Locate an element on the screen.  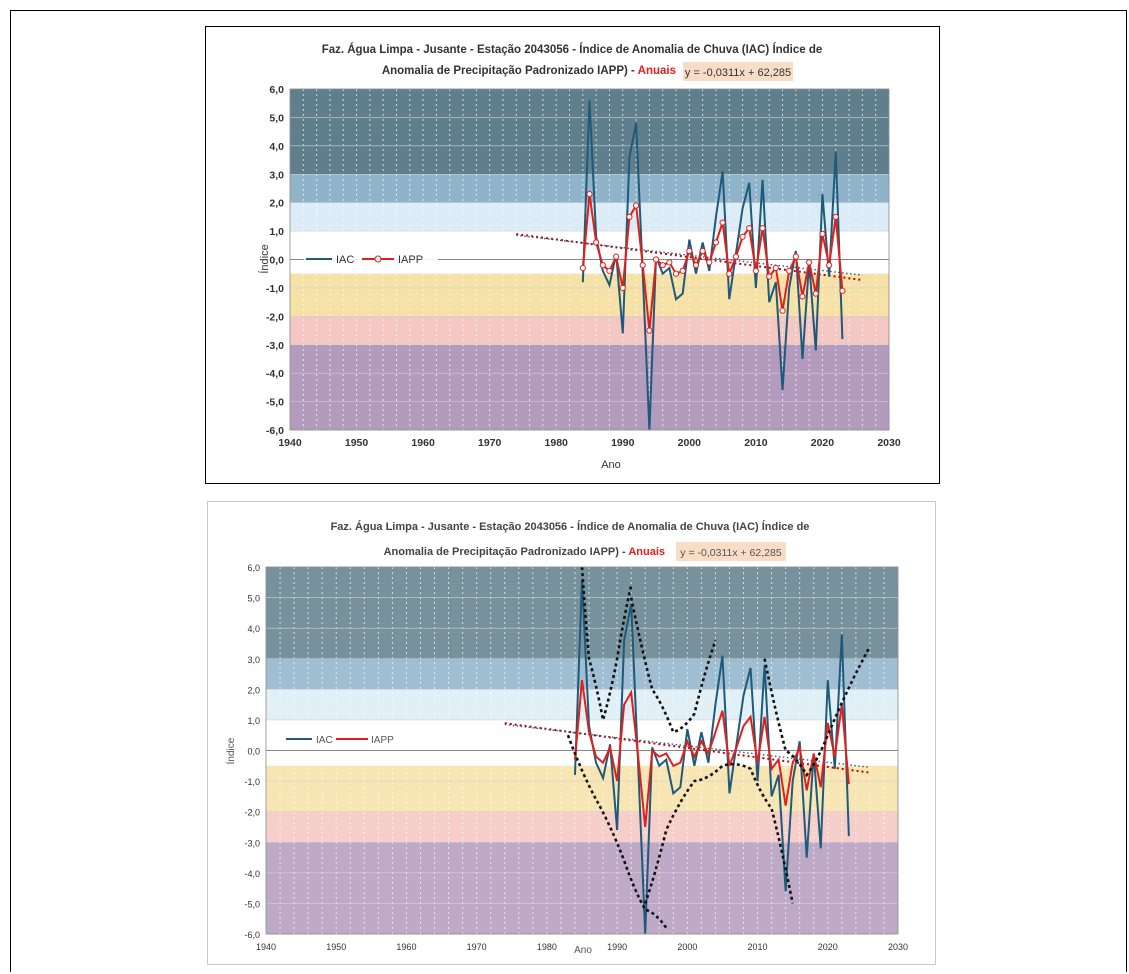
x-tick-label: 2010 is located at coordinates (758, 947).